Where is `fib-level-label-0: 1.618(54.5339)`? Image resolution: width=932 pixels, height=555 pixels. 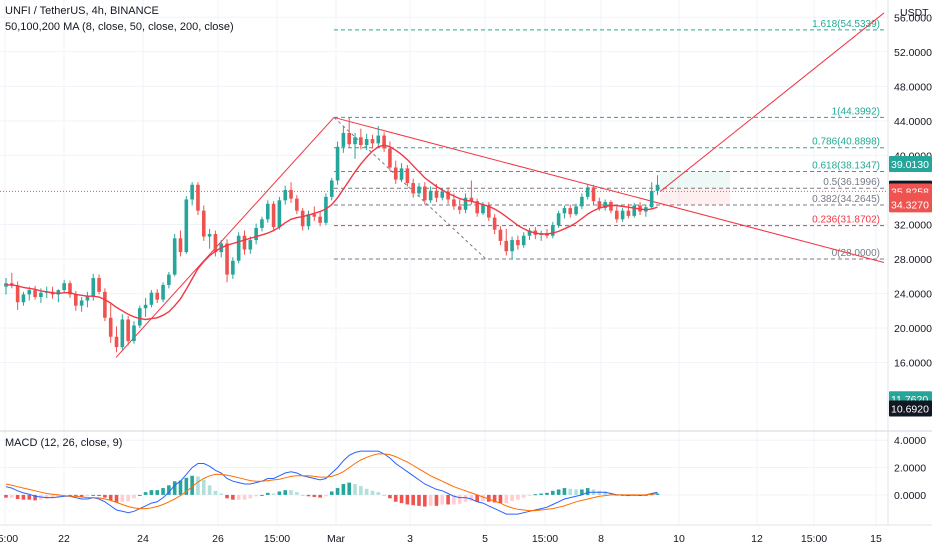
fib-level-label-0: 1.618(54.5339) is located at coordinates (846, 24).